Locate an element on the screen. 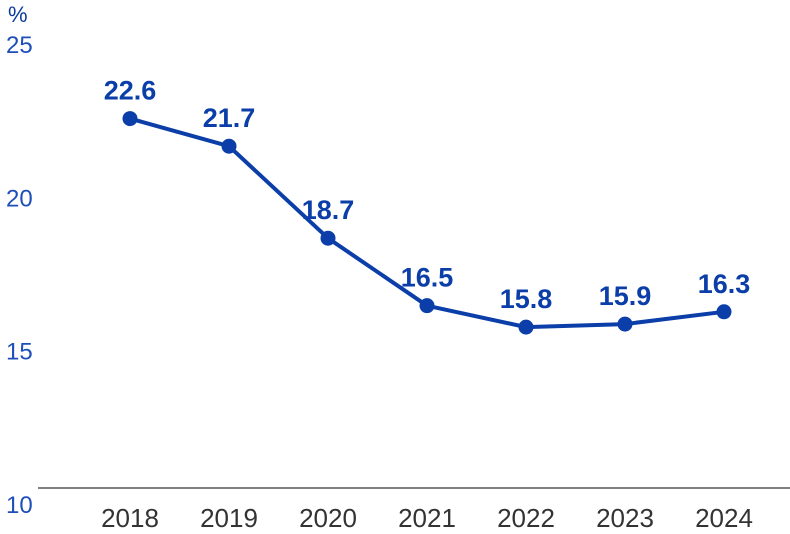 The width and height of the screenshot is (790, 534). data-label: 18.7 is located at coordinates (328, 210).